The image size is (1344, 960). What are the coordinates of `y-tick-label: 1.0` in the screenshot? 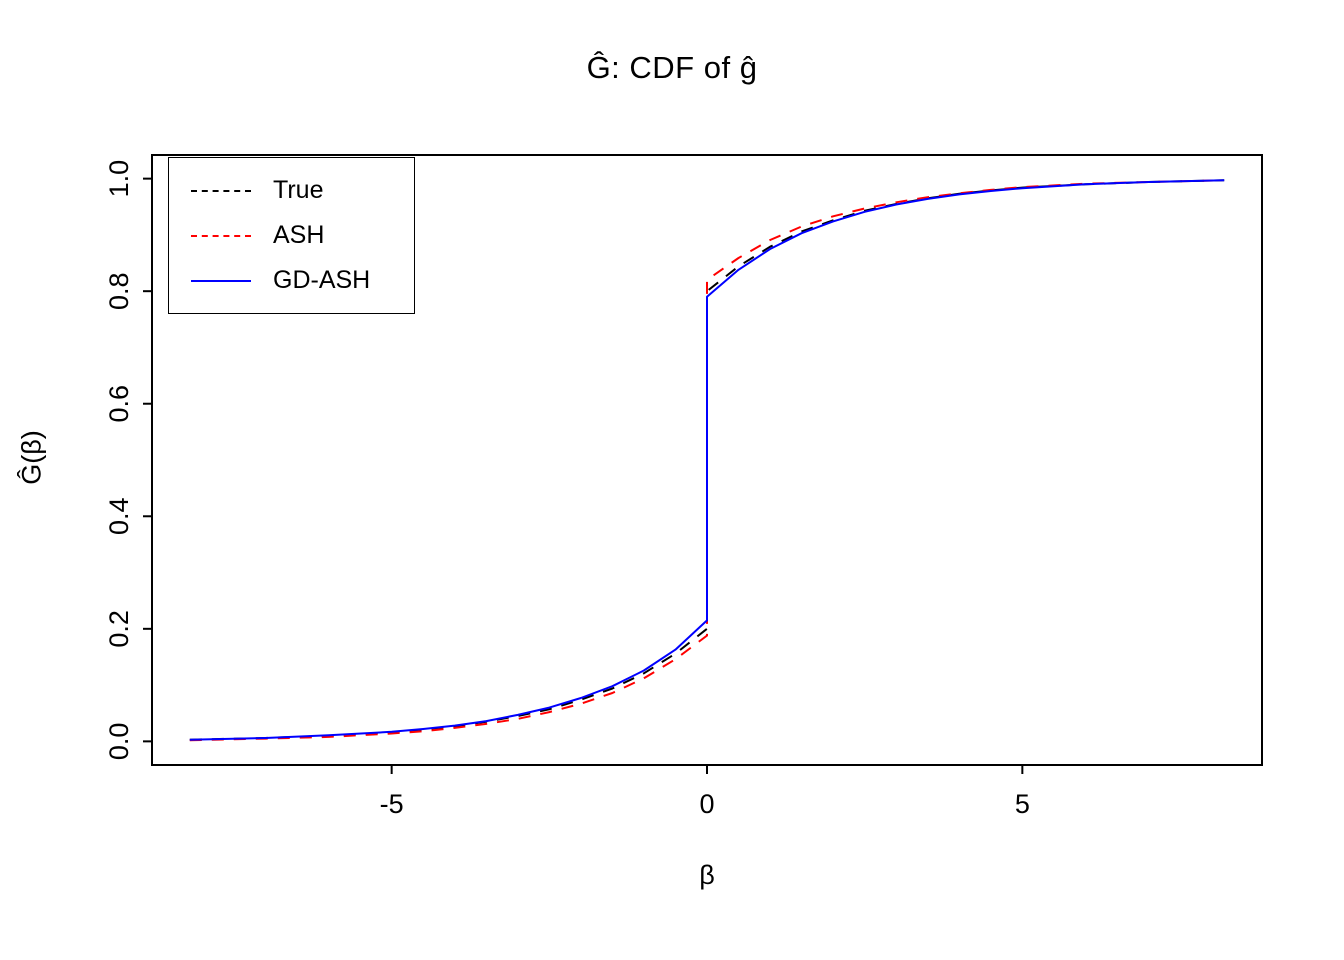 It's located at (119, 179).